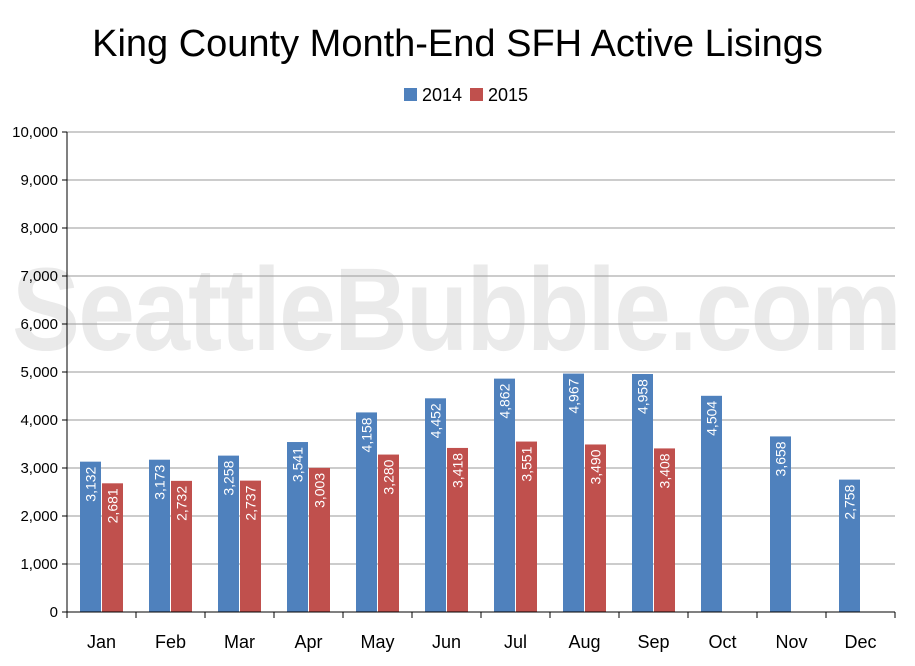  What do you see at coordinates (574, 395) in the screenshot?
I see `data-label-2014-aug: 4,967` at bounding box center [574, 395].